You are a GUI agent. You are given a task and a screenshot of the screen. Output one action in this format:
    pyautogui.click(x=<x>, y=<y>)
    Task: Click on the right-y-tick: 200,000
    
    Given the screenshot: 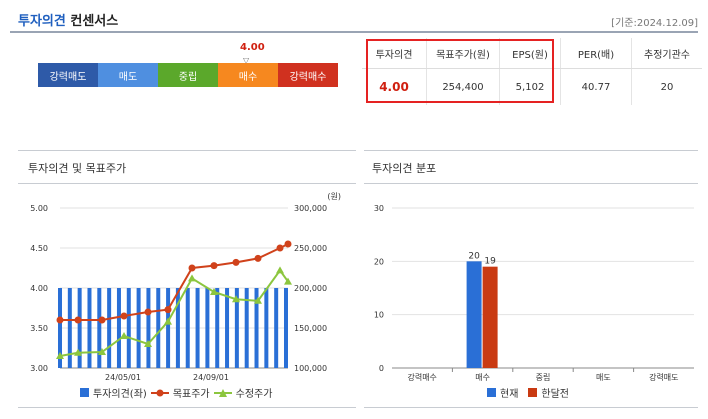 What is the action you would take?
    pyautogui.click(x=310, y=288)
    